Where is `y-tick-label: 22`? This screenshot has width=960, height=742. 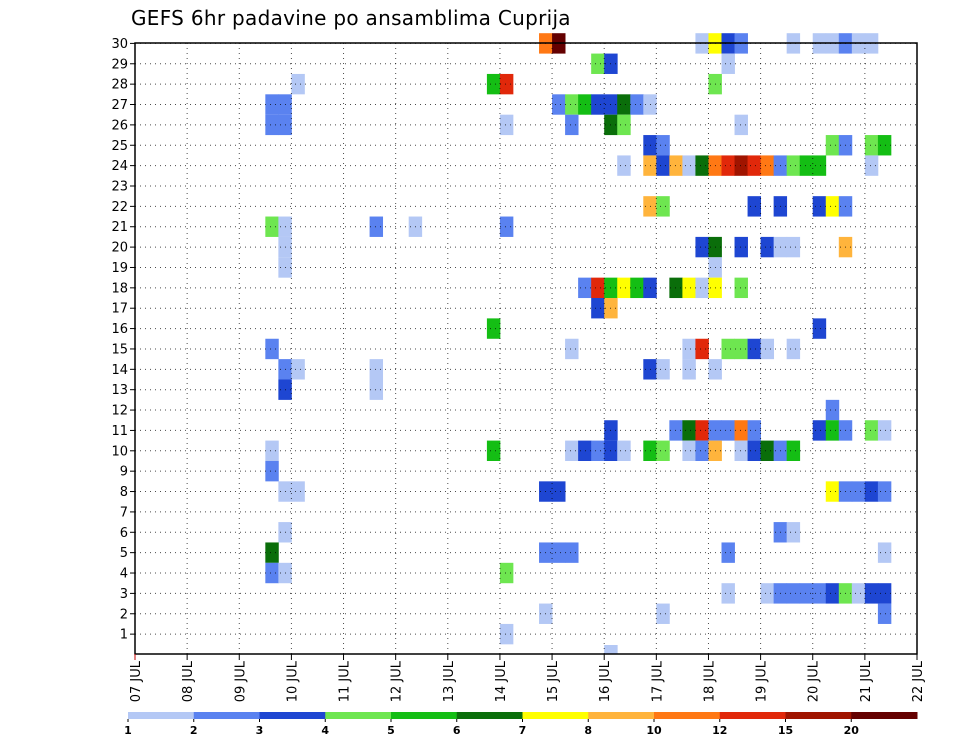
y-tick-label: 22 is located at coordinates (119, 207).